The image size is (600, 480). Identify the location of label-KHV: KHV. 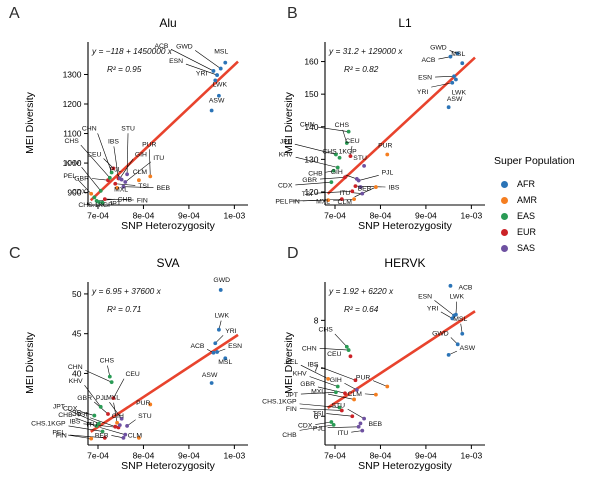
(300, 374).